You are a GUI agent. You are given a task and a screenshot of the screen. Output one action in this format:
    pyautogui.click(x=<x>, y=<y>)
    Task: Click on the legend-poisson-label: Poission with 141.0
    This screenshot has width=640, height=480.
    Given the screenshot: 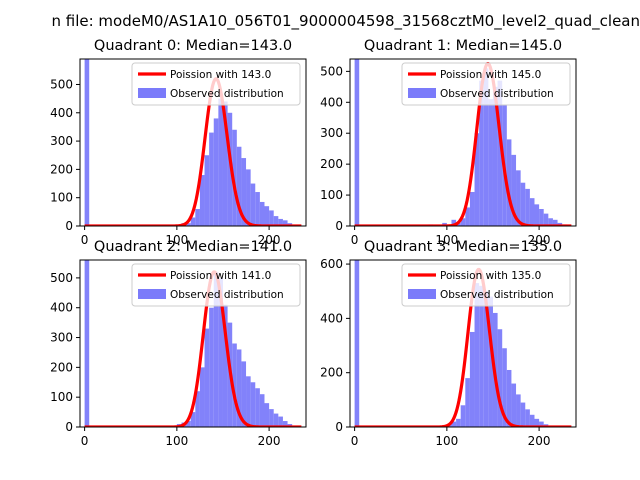 What is the action you would take?
    pyautogui.click(x=220, y=276)
    